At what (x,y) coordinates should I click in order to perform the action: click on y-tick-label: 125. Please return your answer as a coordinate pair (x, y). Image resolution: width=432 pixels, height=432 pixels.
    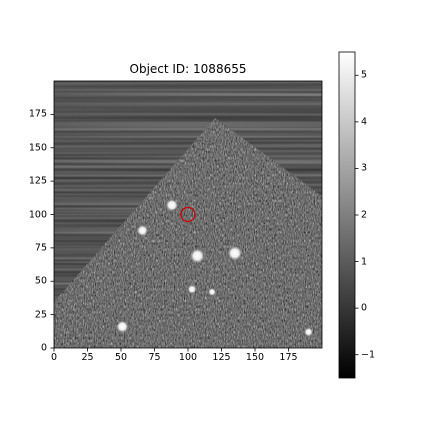
    Looking at the image, I should click on (37, 181).